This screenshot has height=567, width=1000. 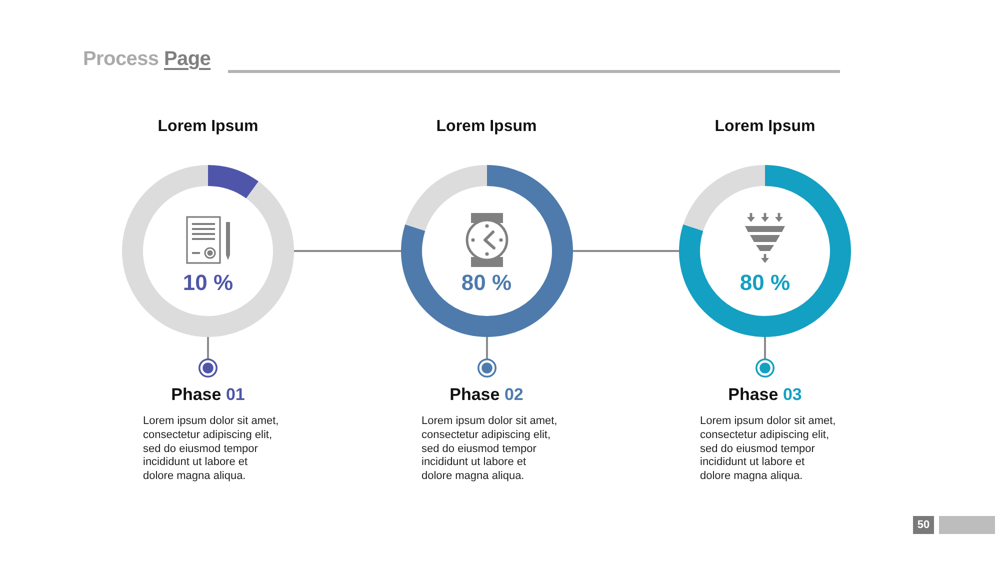 What do you see at coordinates (147, 59) in the screenshot?
I see `text: Process Page` at bounding box center [147, 59].